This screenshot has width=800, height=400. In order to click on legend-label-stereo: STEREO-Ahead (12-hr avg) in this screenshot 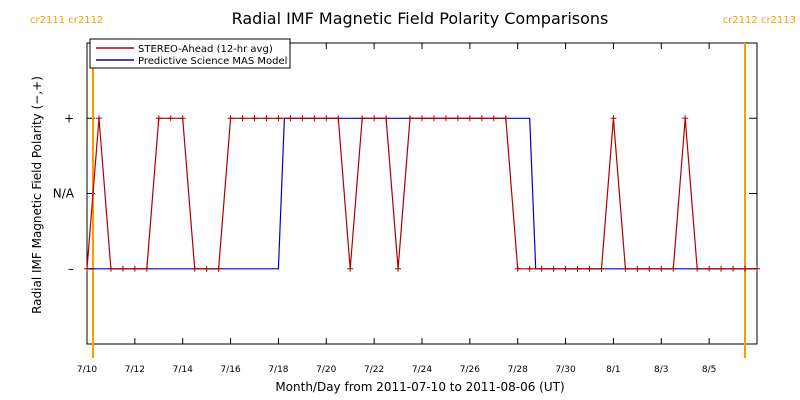, I will do `click(205, 49)`.